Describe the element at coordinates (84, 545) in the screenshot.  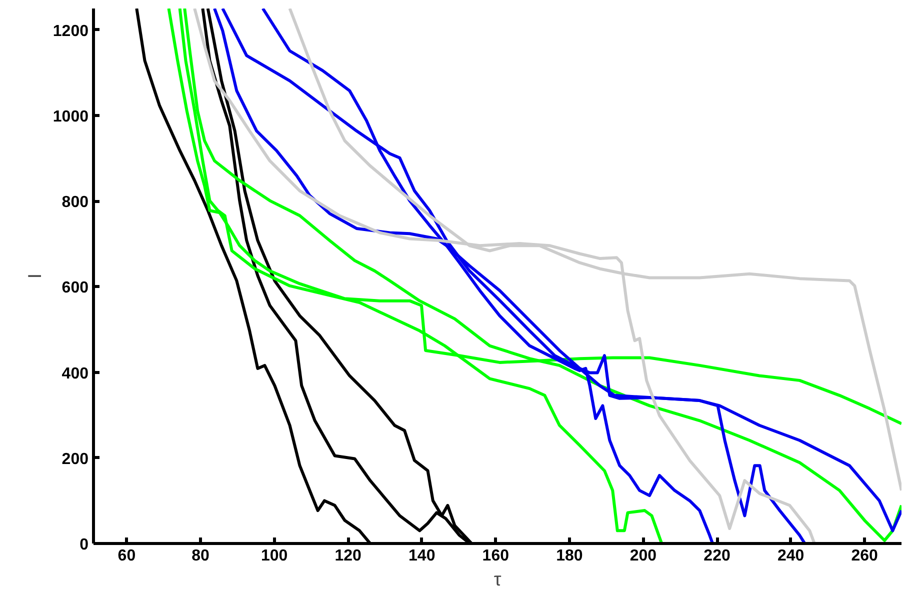
I see `y-tick-label: 0` at that location.